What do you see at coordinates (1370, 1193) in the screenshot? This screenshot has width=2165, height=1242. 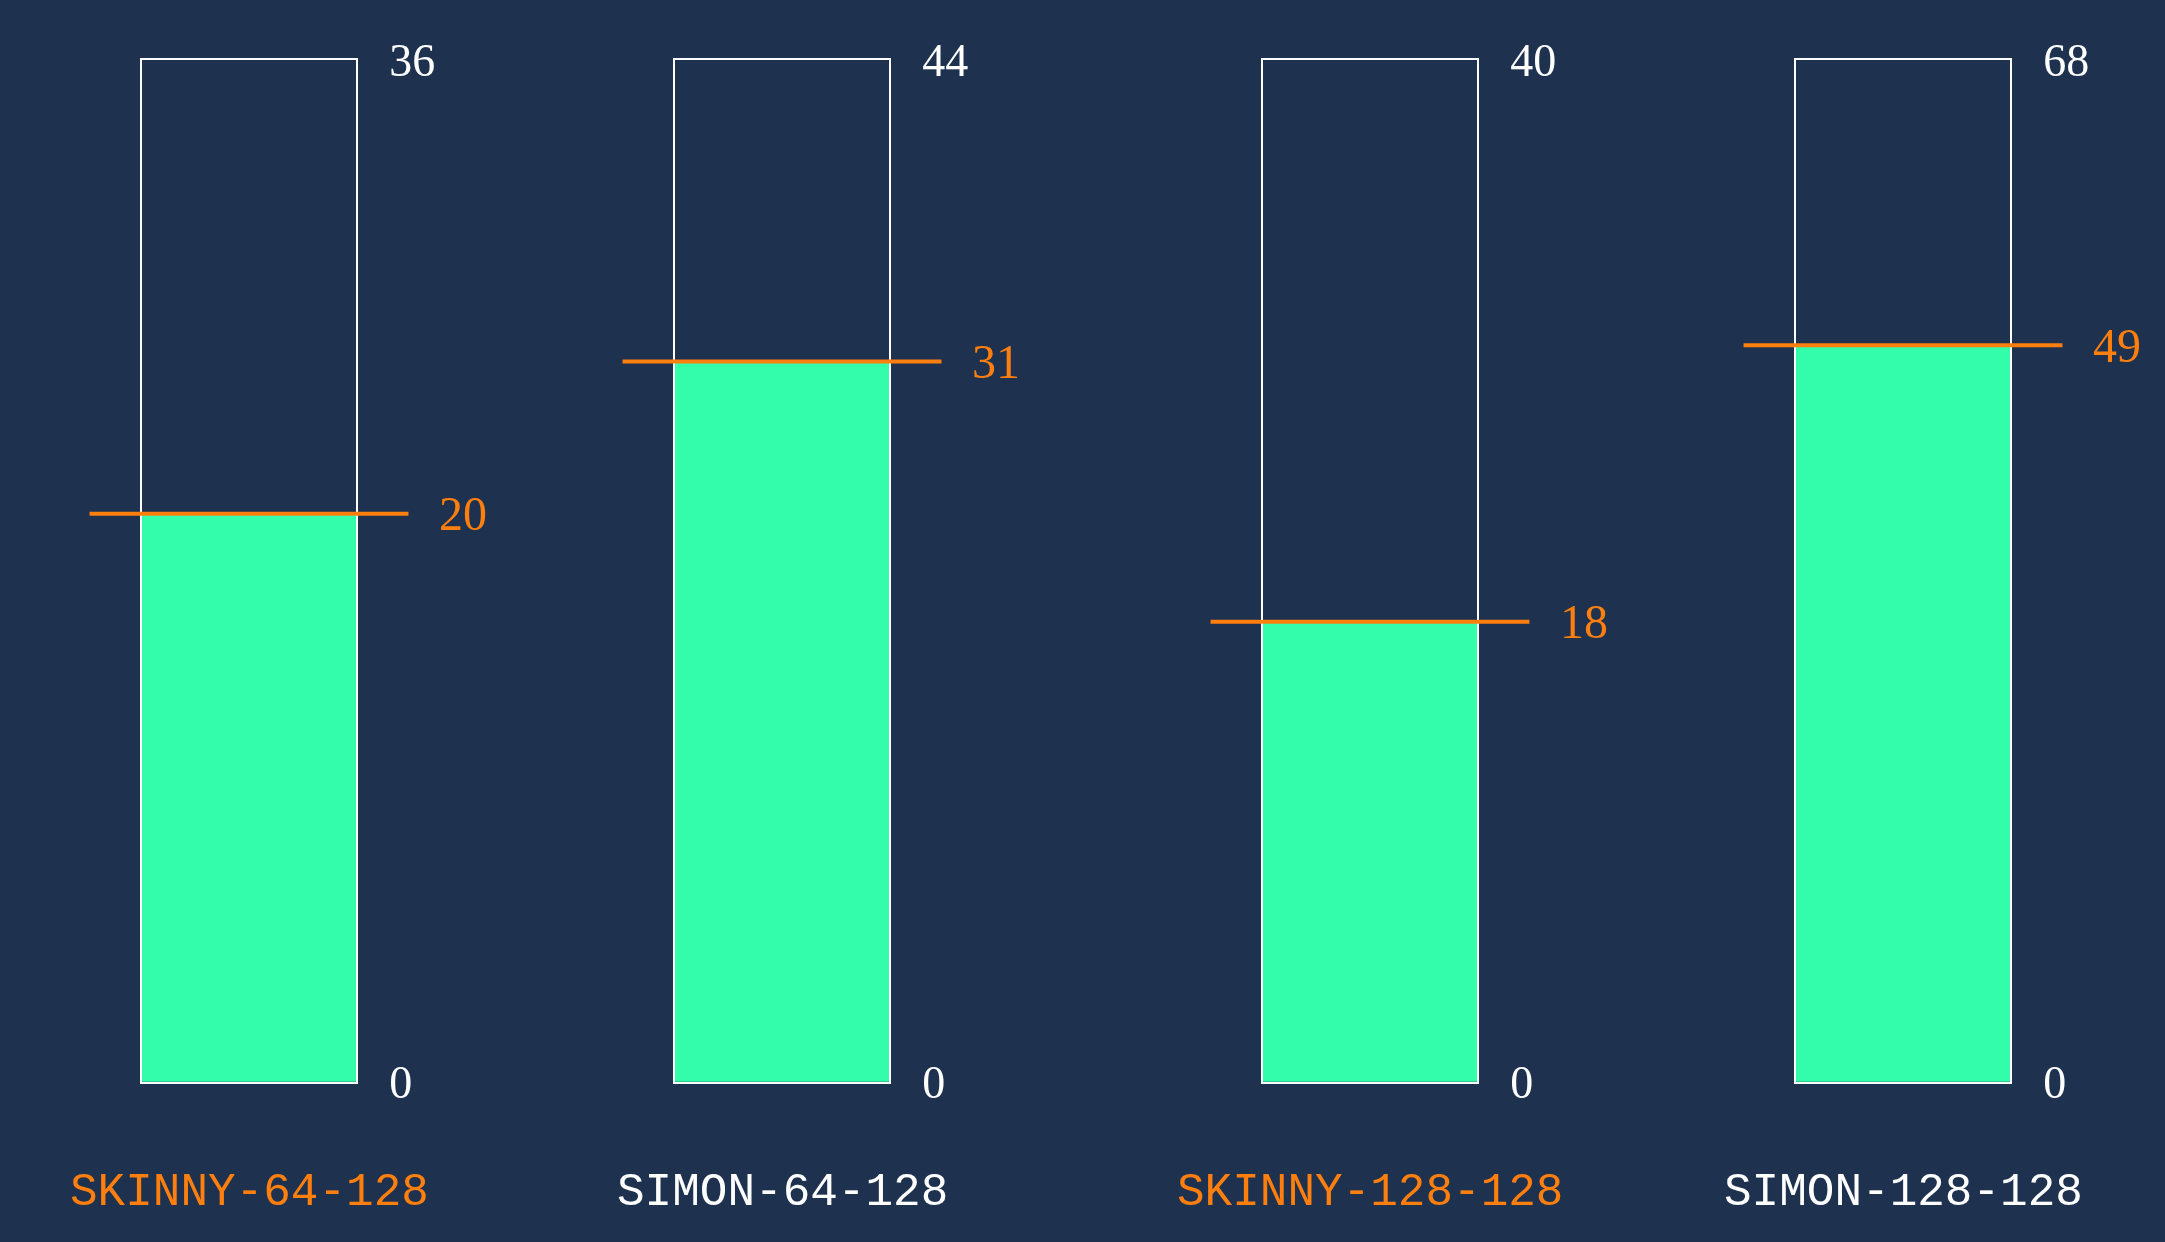 I see `x-axis-title: SKINNY-128-128` at bounding box center [1370, 1193].